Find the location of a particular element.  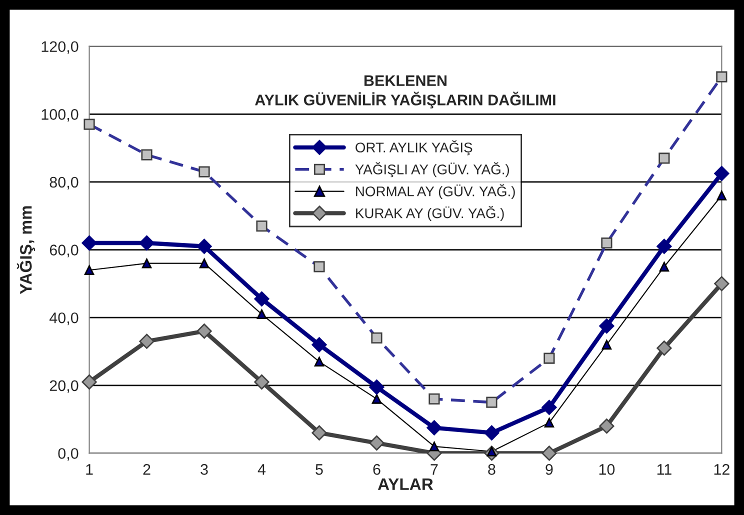

legend-label: ORT. AYLIK YAĞIŞ is located at coordinates (414, 148).